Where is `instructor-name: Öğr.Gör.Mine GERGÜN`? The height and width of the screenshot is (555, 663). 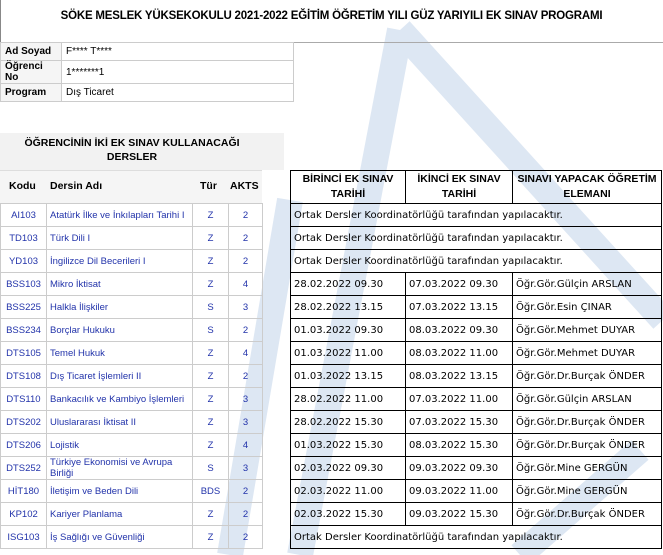 instructor-name: Öğr.Gör.Mine GERGÜN is located at coordinates (587, 468).